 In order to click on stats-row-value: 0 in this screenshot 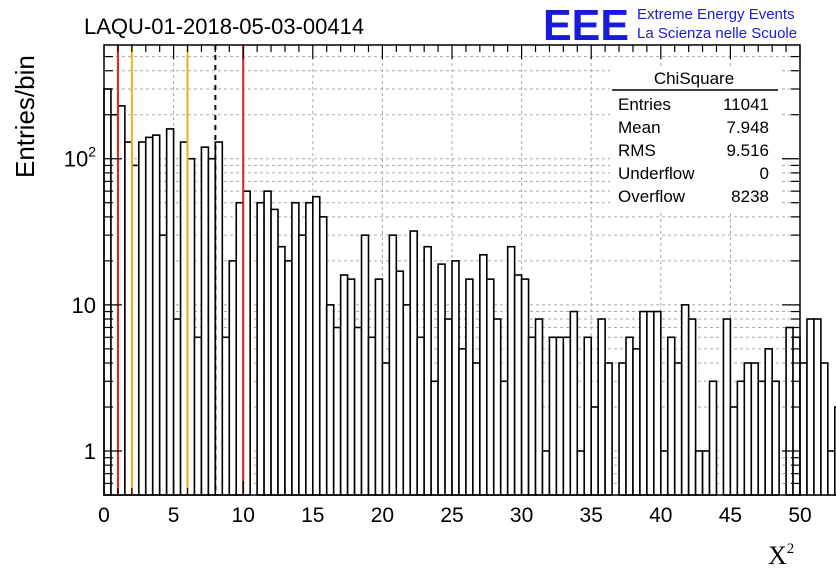, I will do `click(764, 173)`.